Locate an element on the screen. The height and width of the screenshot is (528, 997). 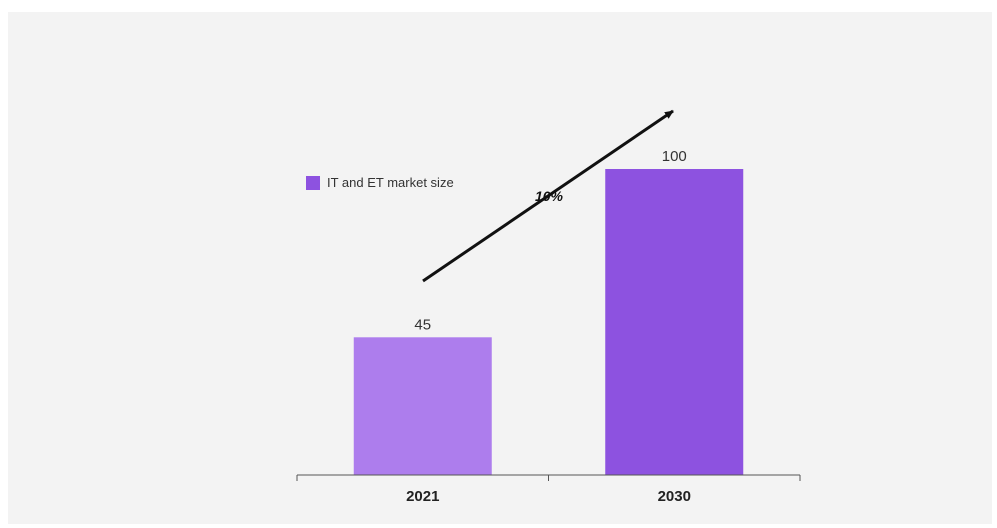
x-tick-label-2030: 2030 is located at coordinates (674, 496).